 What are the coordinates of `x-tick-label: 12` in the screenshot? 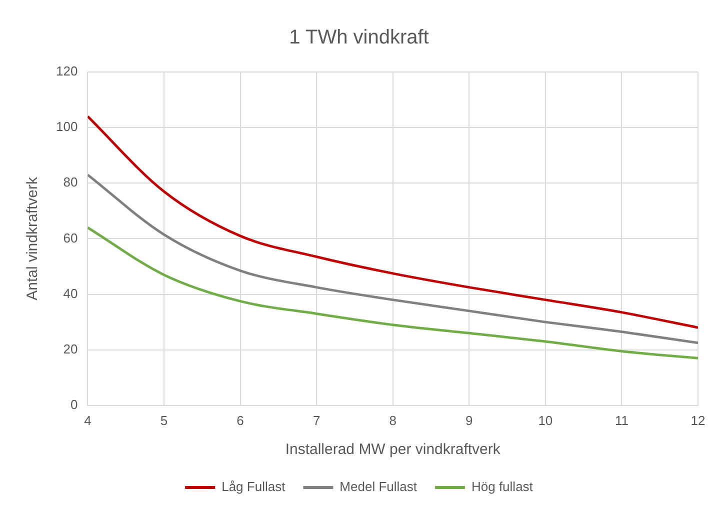 It's located at (698, 420).